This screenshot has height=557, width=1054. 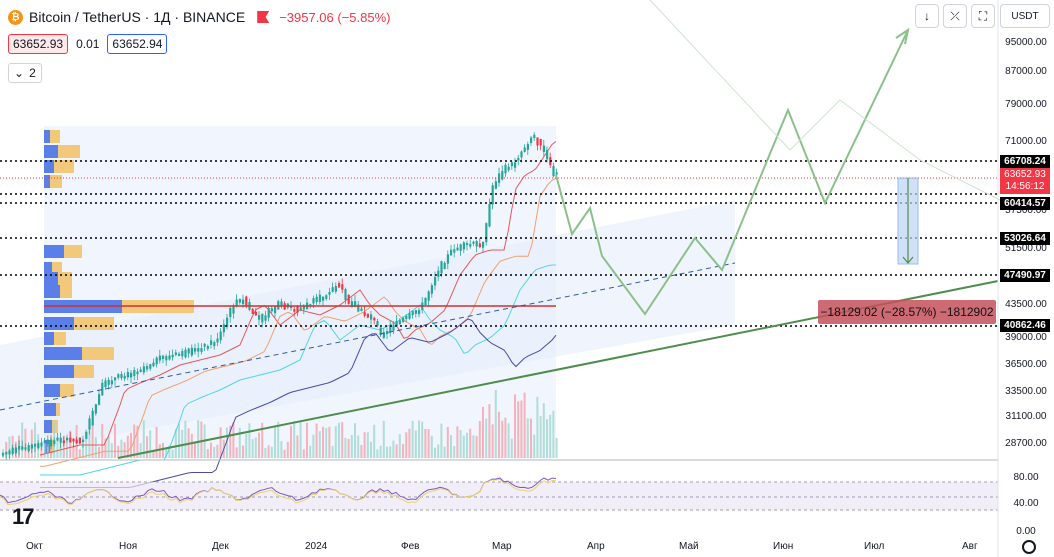 I want to click on level-label: 53026.64, so click(x=1025, y=238).